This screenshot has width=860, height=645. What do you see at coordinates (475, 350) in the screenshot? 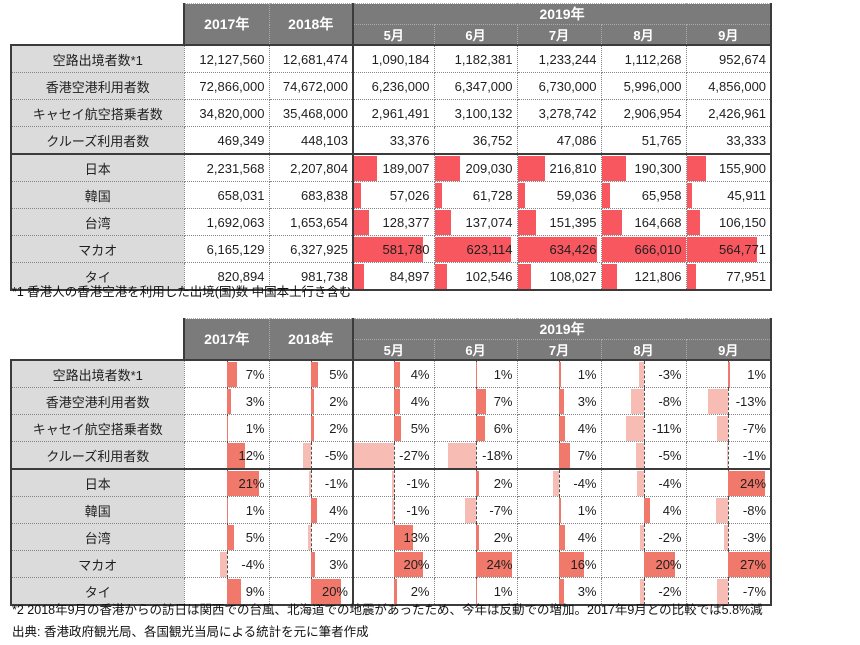
I see `col-header-month: 6月` at bounding box center [475, 350].